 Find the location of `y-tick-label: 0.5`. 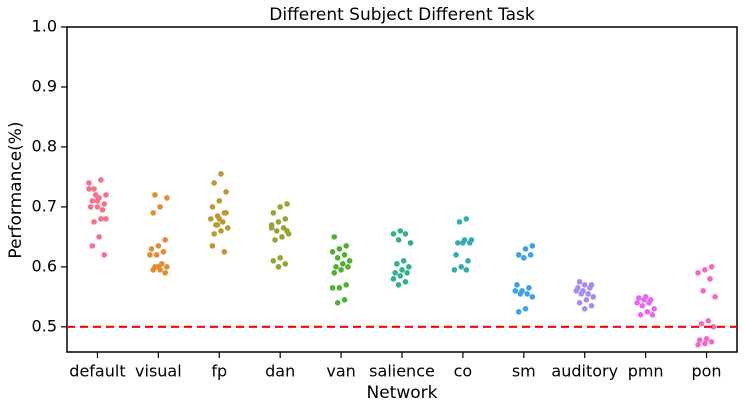

y-tick-label: 0.5 is located at coordinates (44, 325).